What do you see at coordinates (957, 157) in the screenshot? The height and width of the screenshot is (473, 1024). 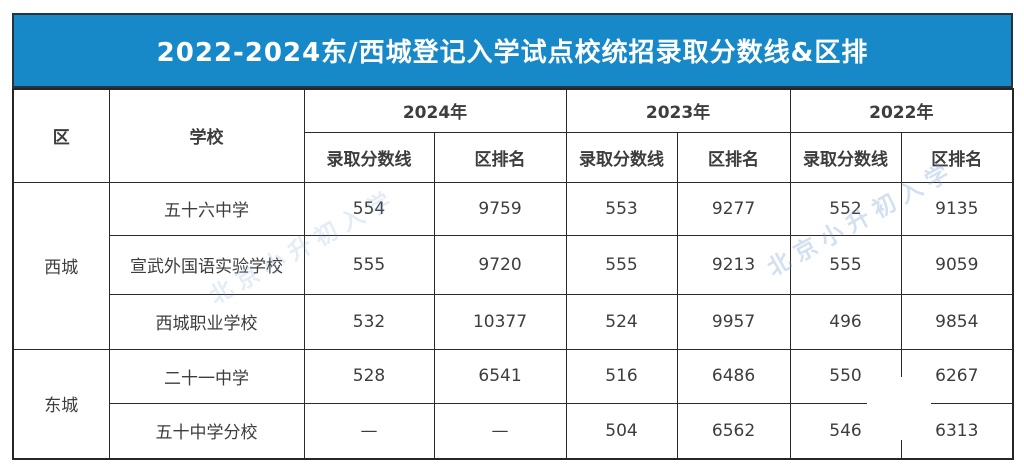 I see `subheader-rank-2022: 区排名` at bounding box center [957, 157].